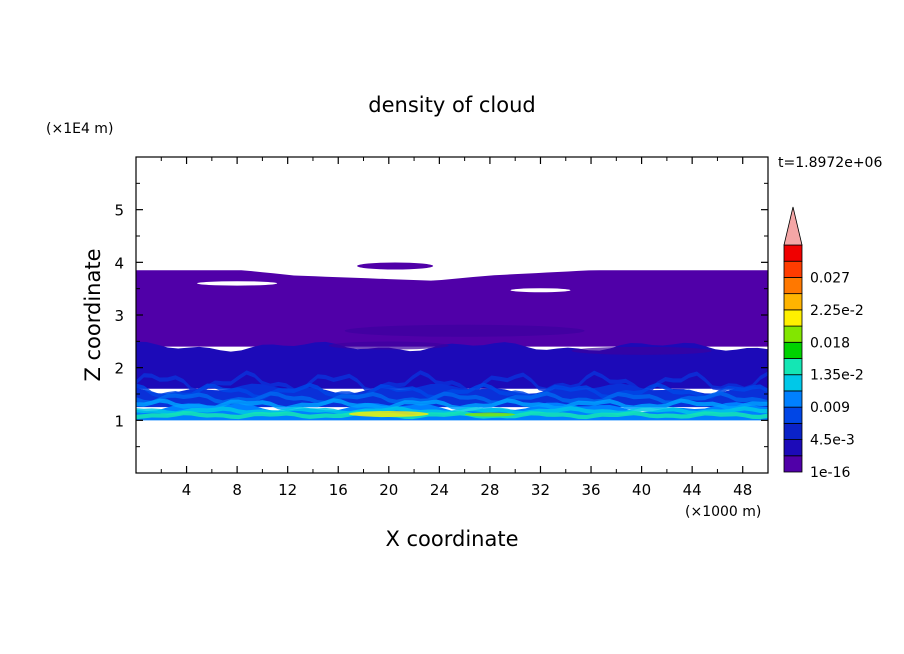  I want to click on x-tick-label: 12, so click(287, 490).